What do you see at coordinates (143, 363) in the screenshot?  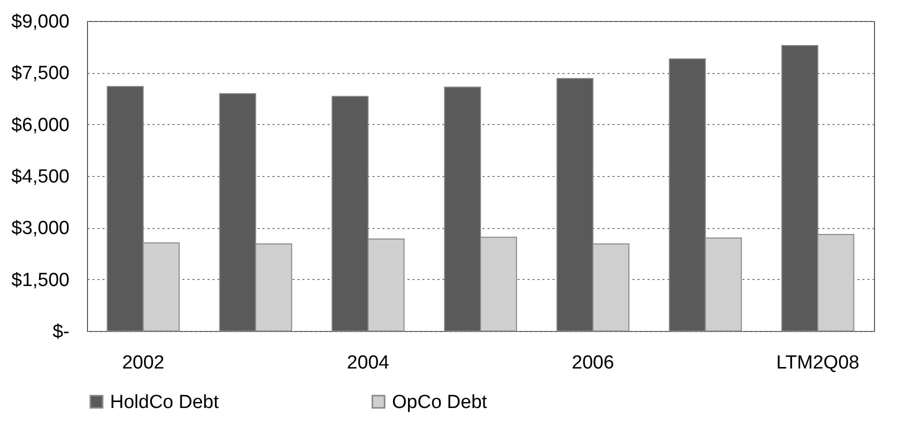 I see `x-tick-label: 2002` at bounding box center [143, 363].